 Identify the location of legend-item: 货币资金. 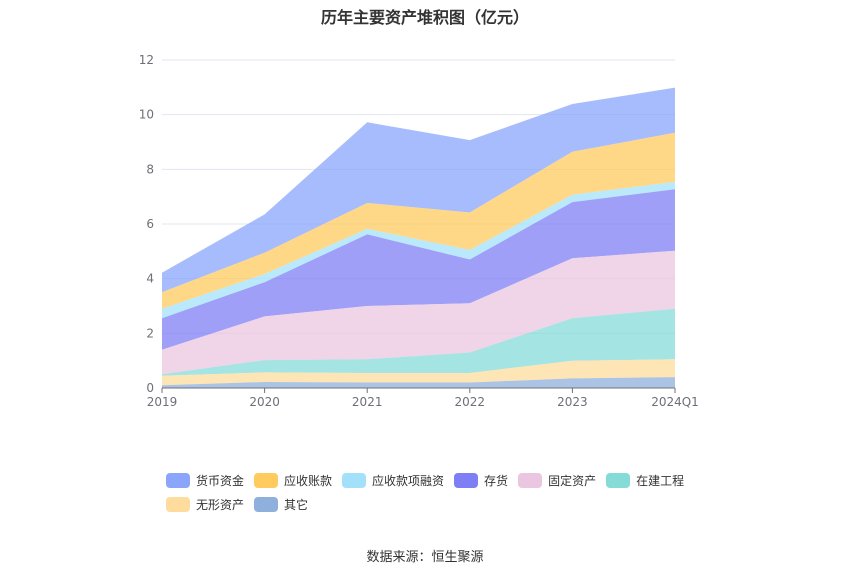
(205, 480).